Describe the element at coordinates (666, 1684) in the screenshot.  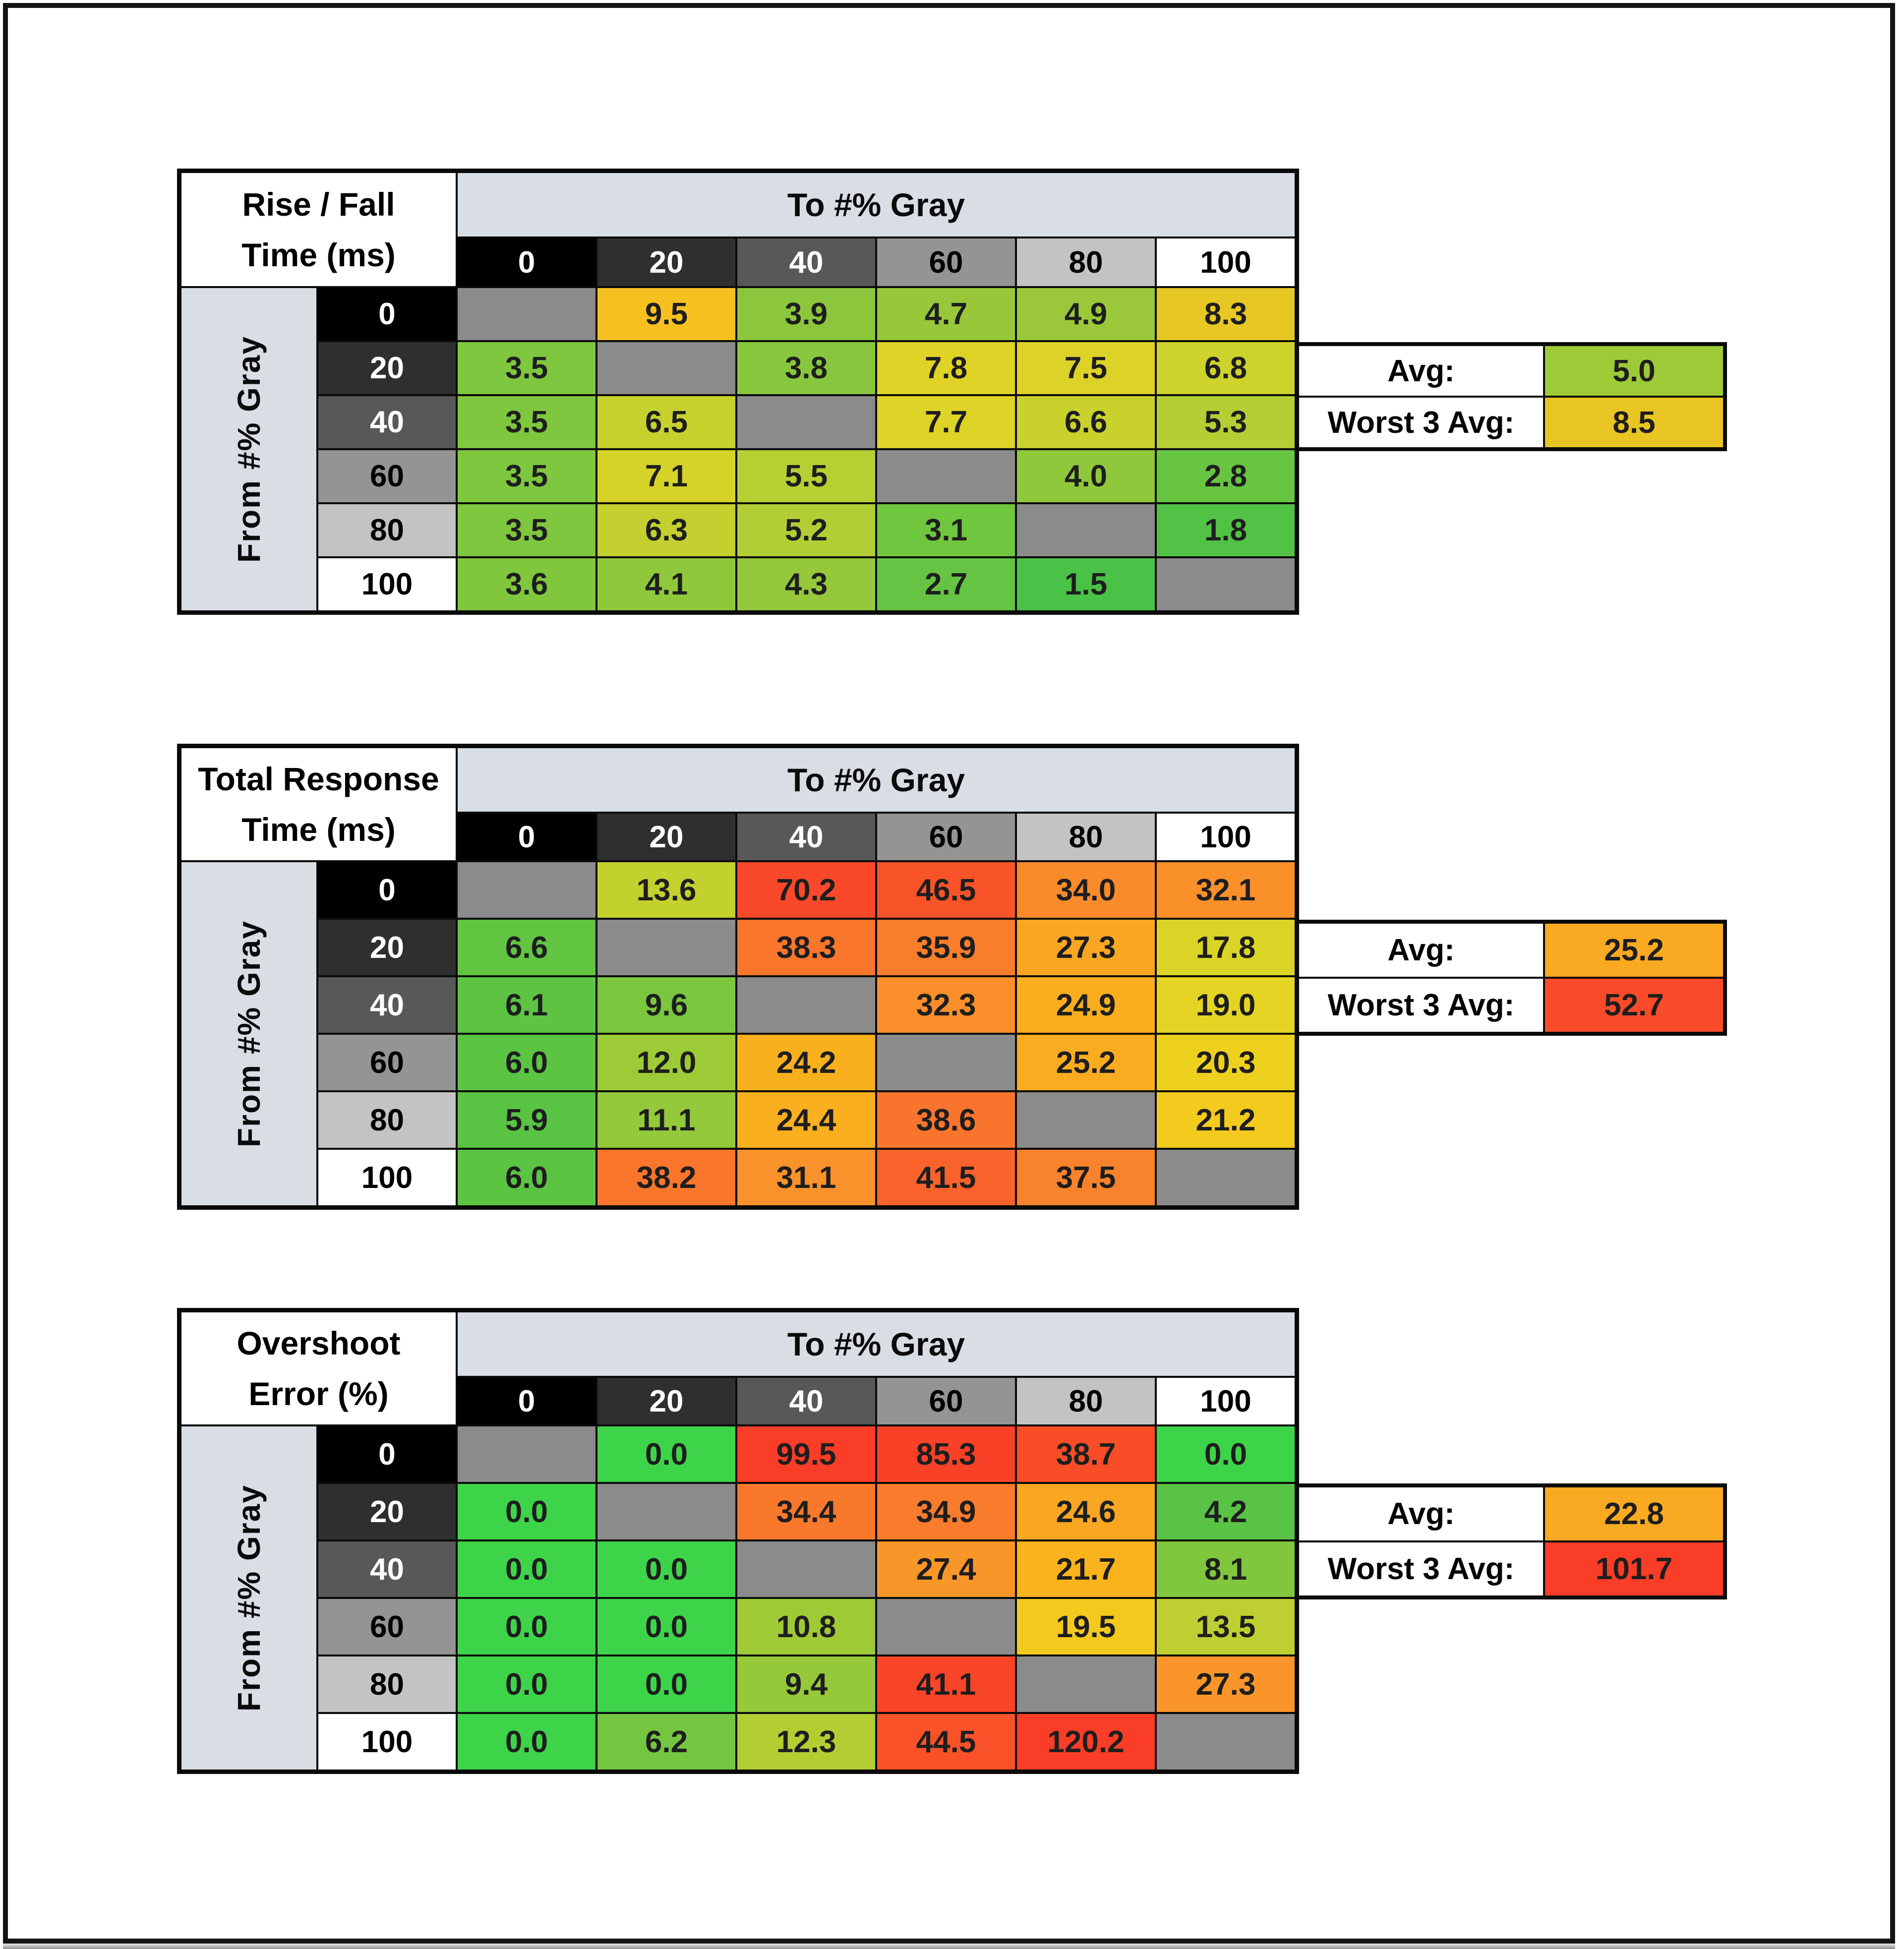
I see `value-cell-from80-to20: 0.0` at that location.